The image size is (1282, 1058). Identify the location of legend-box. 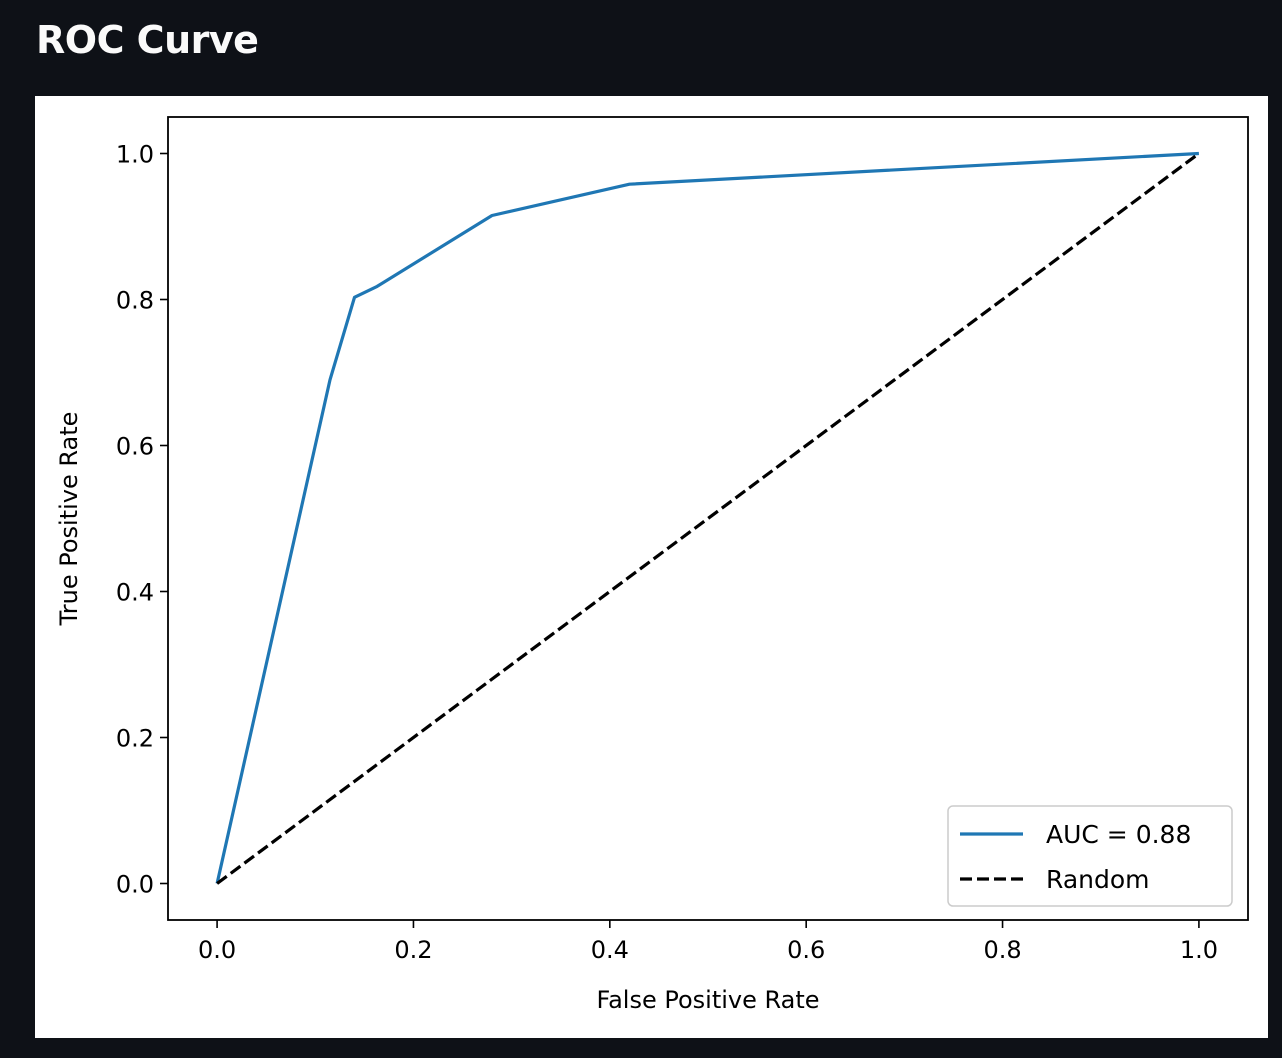
(1090, 856).